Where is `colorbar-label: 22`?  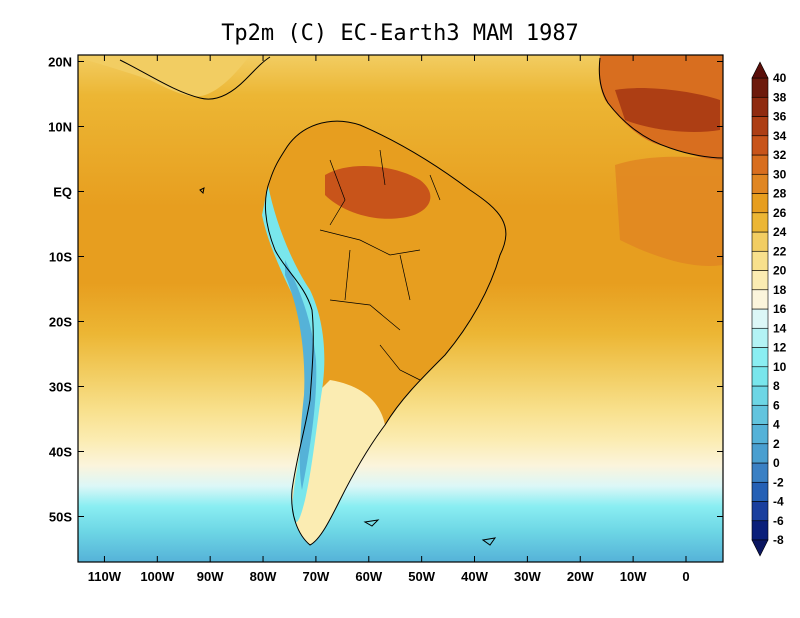 colorbar-label: 22 is located at coordinates (780, 251).